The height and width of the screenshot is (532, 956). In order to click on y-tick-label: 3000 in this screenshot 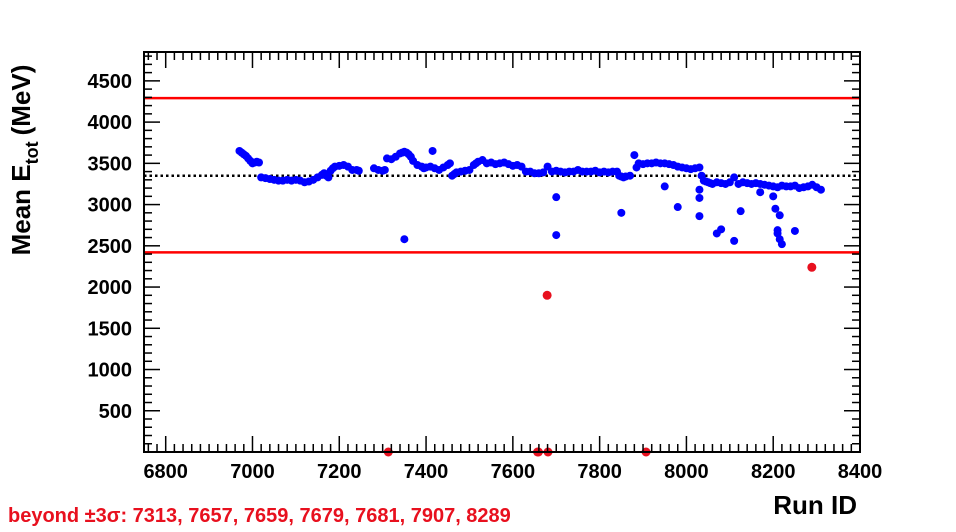, I will do `click(110, 206)`.